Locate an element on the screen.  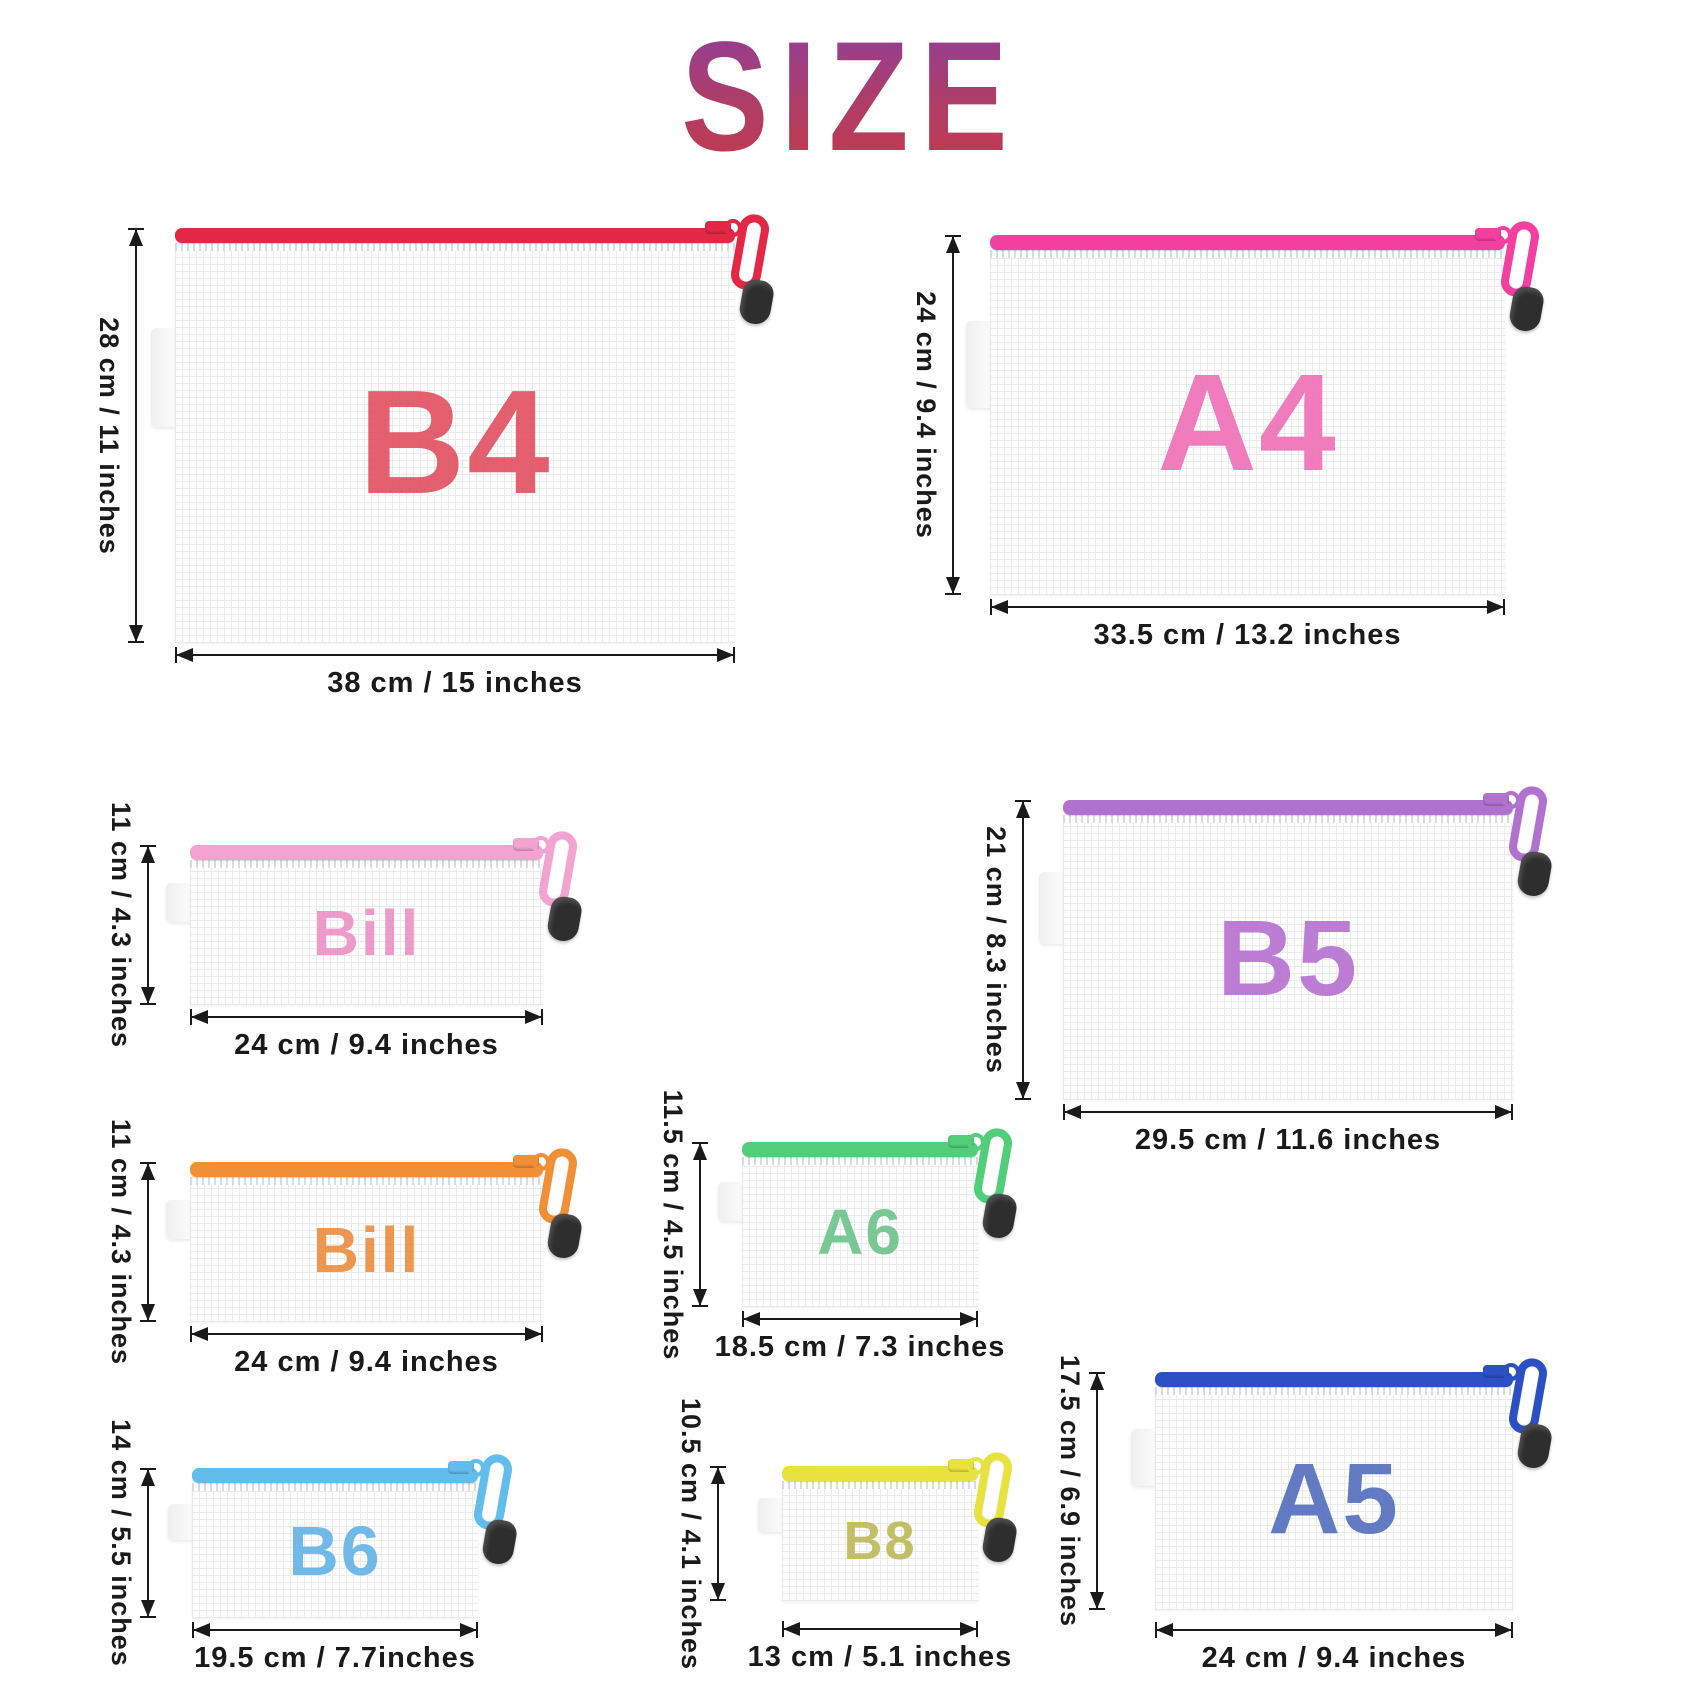
mesh-body: B6 is located at coordinates (335, 1550).